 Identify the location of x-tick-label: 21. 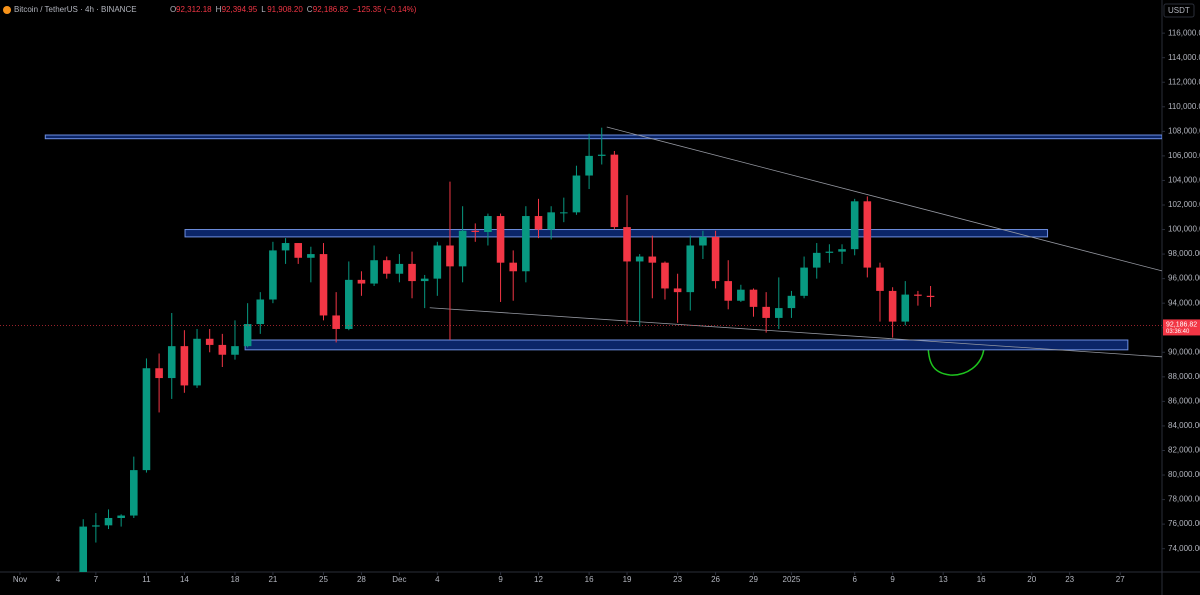
(272, 579).